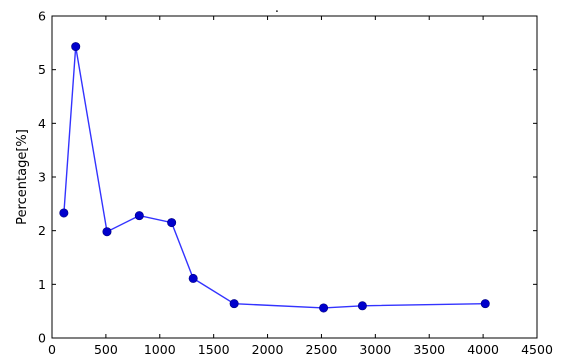  I want to click on y-tick-label: 0, so click(42, 338).